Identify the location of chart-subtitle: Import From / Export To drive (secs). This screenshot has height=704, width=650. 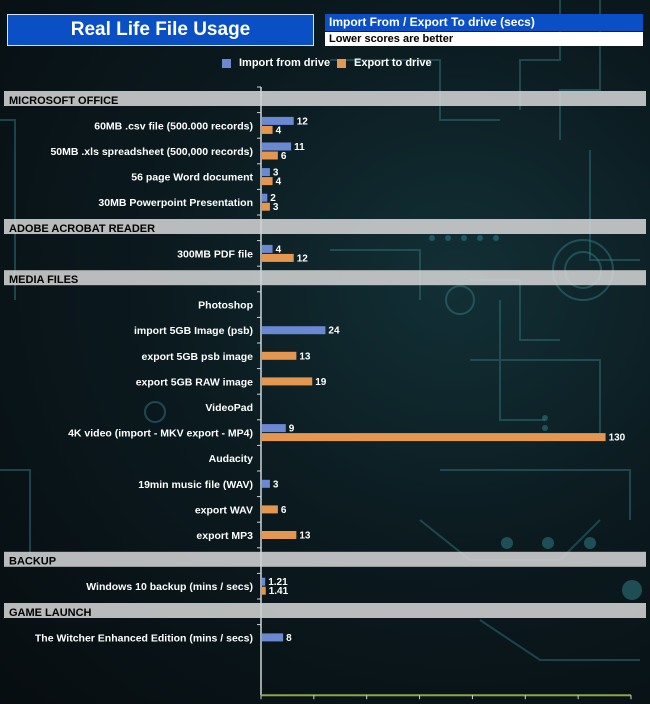
(484, 22).